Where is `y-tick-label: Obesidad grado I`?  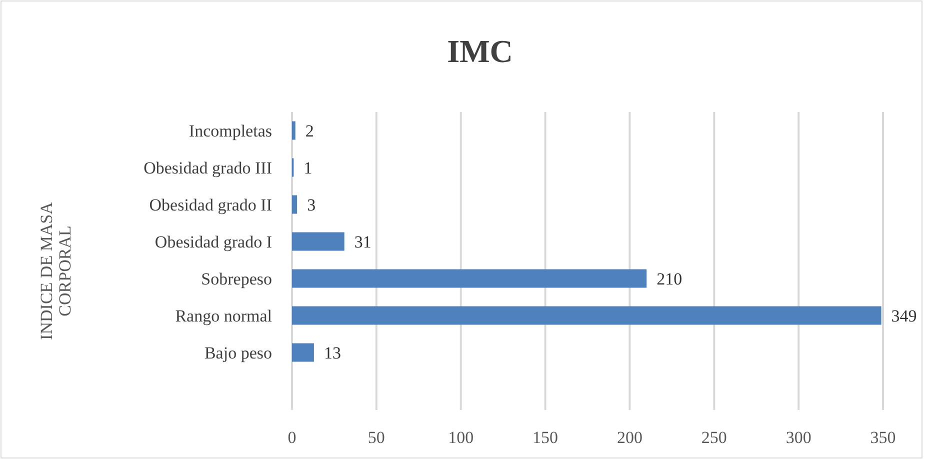 y-tick-label: Obesidad grado I is located at coordinates (213, 242).